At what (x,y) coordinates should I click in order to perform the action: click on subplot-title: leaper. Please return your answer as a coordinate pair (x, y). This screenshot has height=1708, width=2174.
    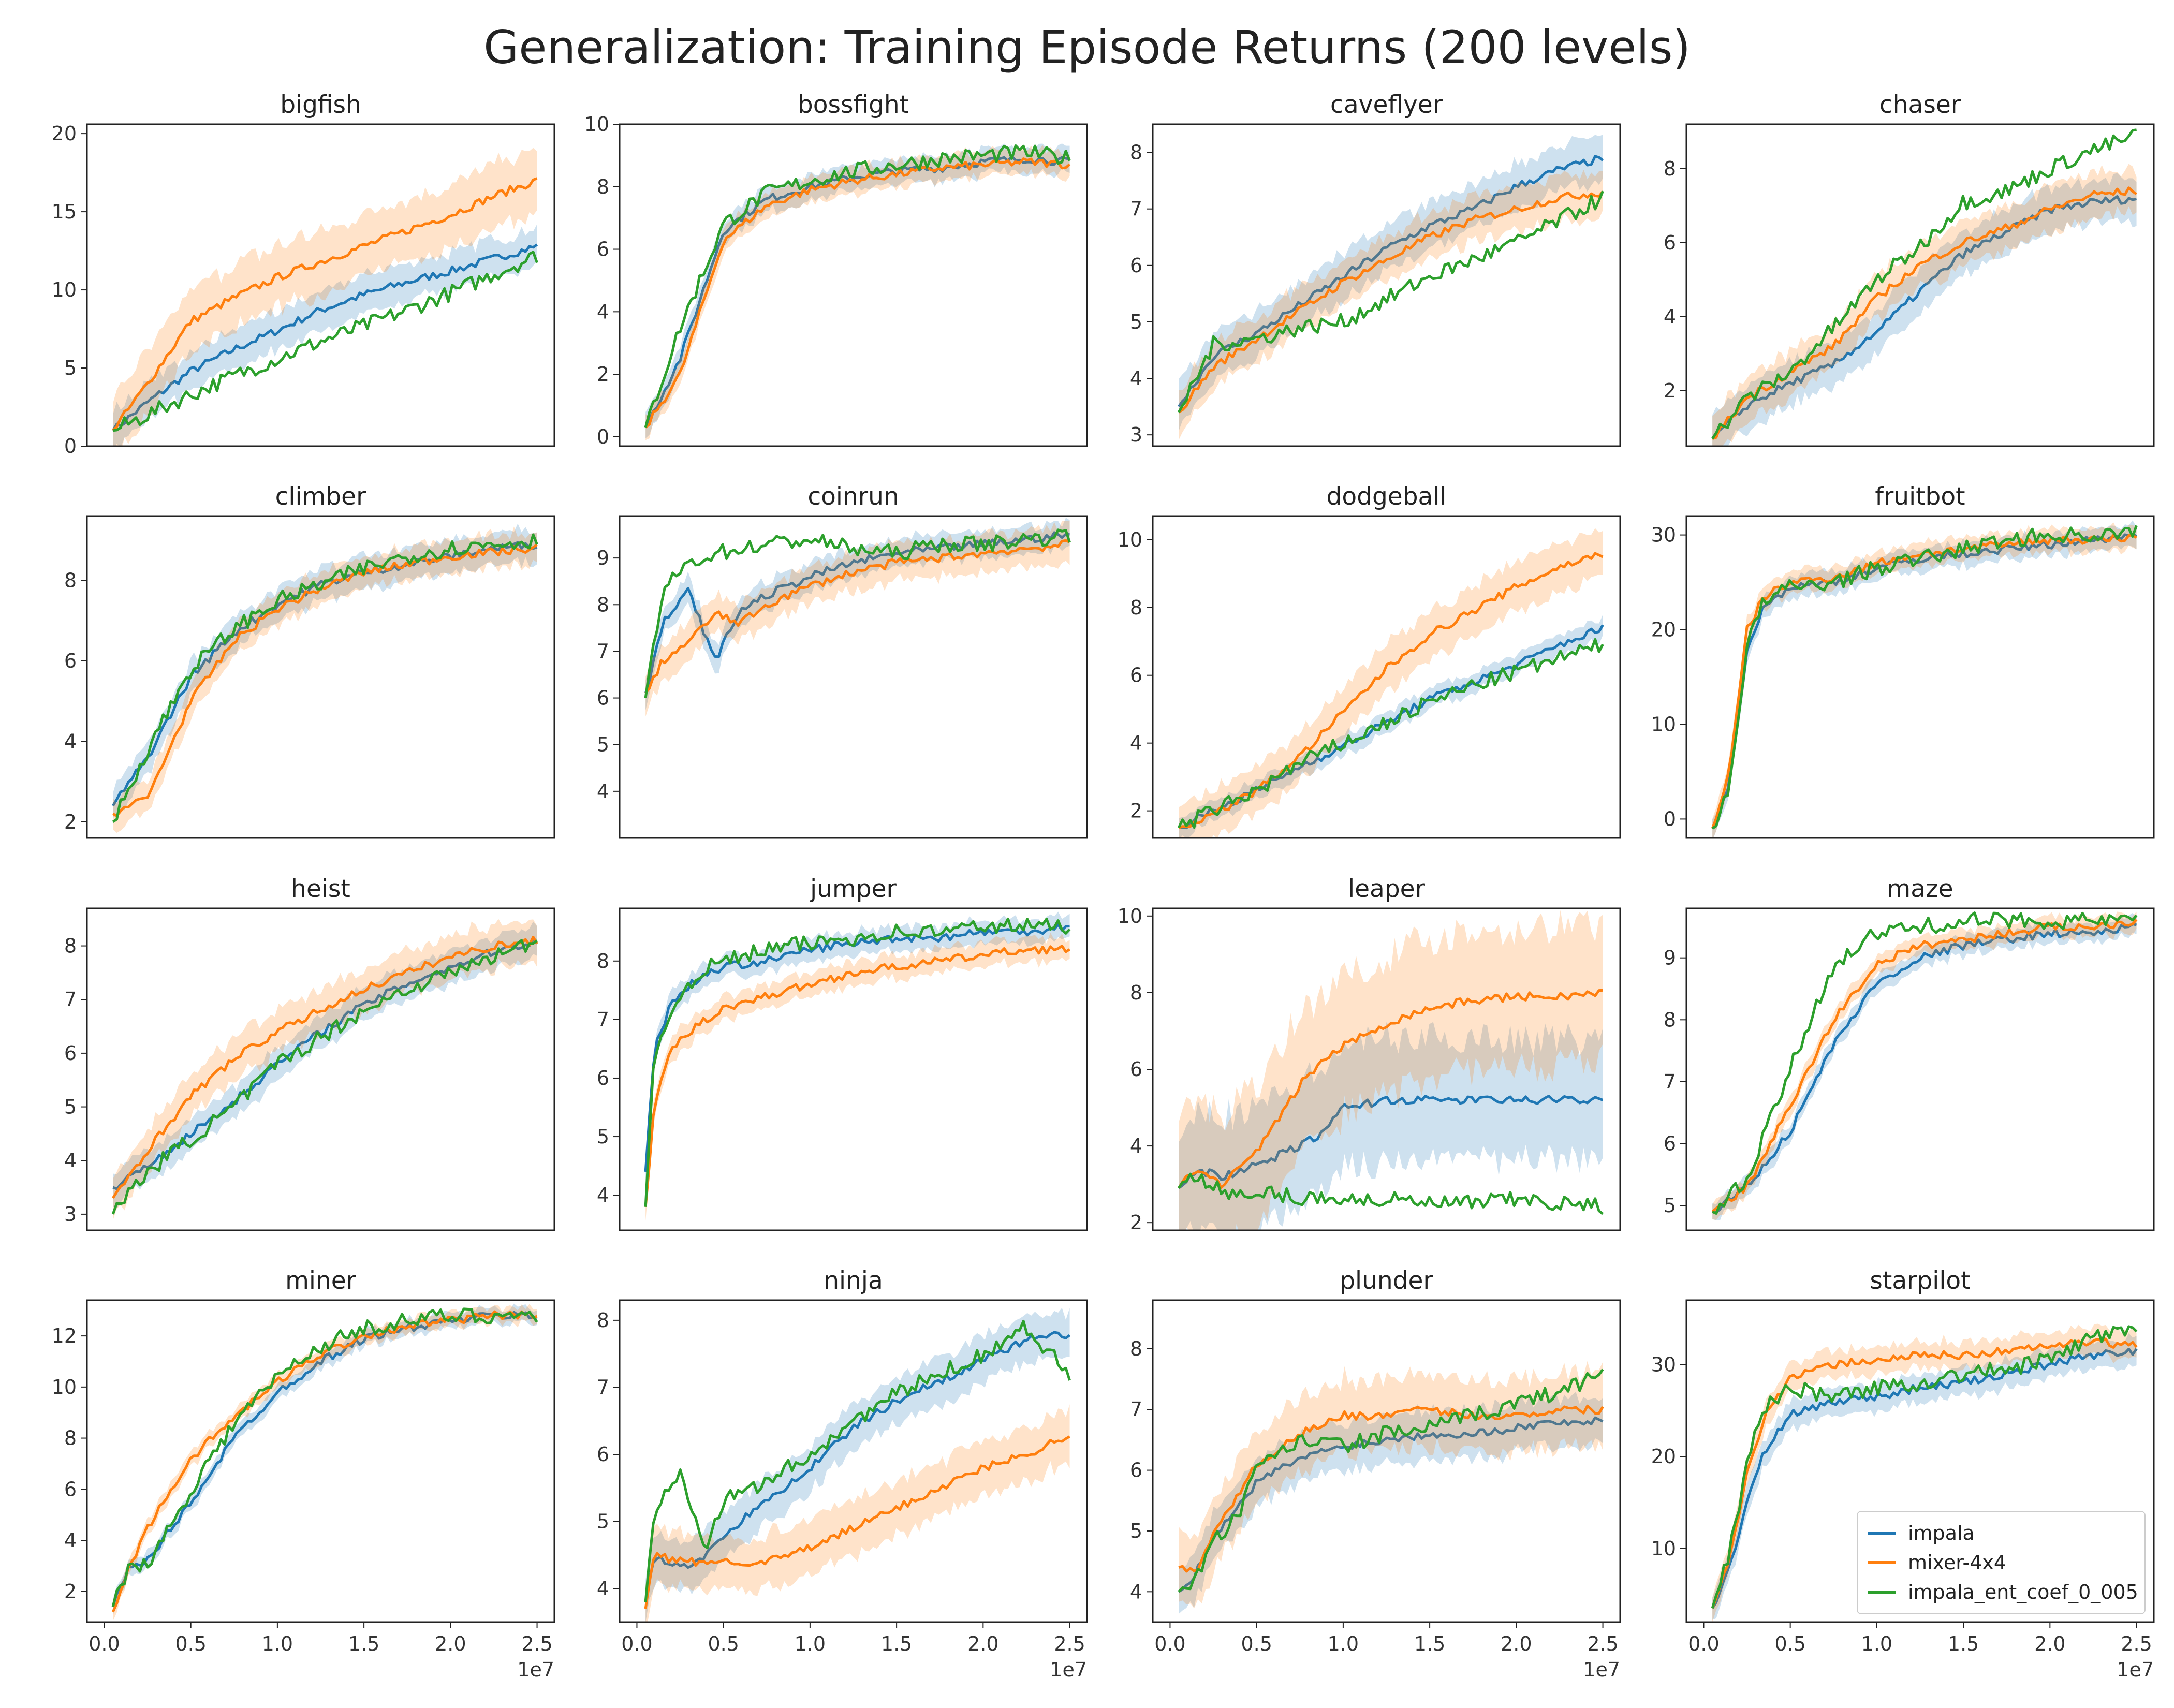
    Looking at the image, I should click on (1387, 889).